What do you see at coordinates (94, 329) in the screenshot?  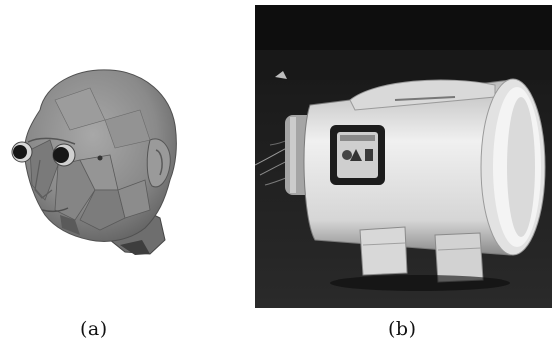 I see `caption-a: (a)` at bounding box center [94, 329].